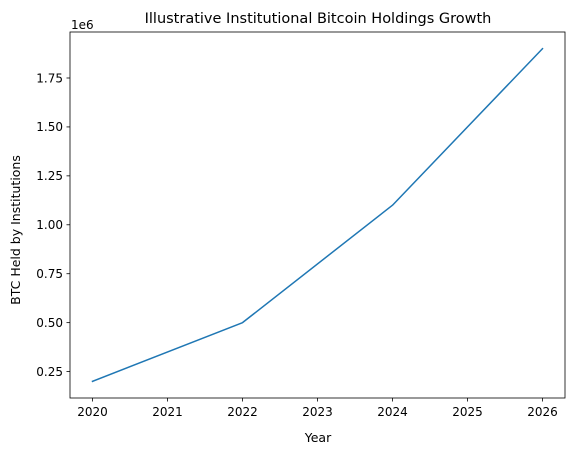  What do you see at coordinates (82, 25) in the screenshot?
I see `y-axis-offset-label: 1e6` at bounding box center [82, 25].